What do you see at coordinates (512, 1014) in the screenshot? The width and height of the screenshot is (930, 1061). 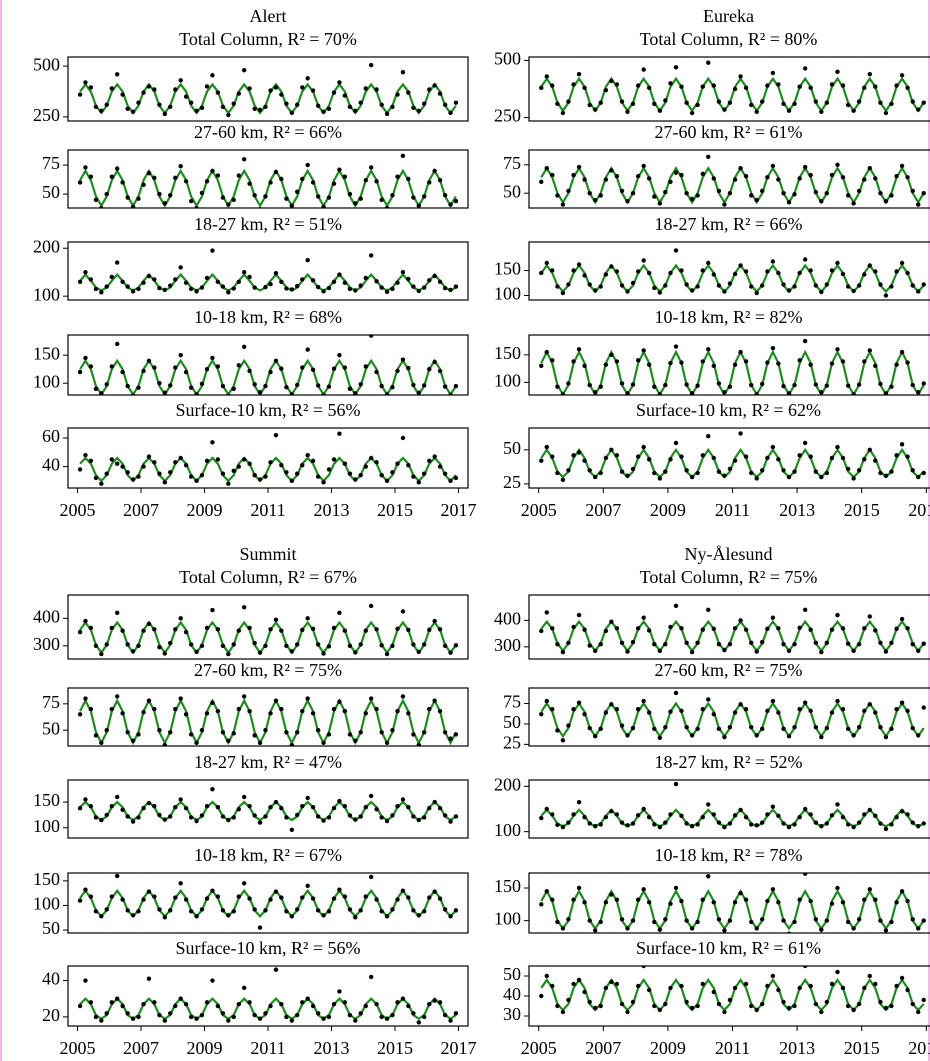 I see `y-tick-label: 30` at bounding box center [512, 1014].